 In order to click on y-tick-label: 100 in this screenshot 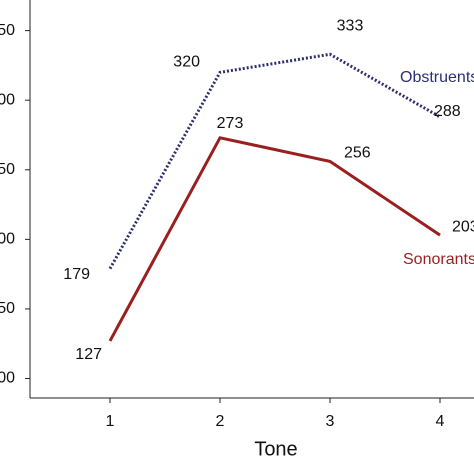, I will do `click(7, 378)`.